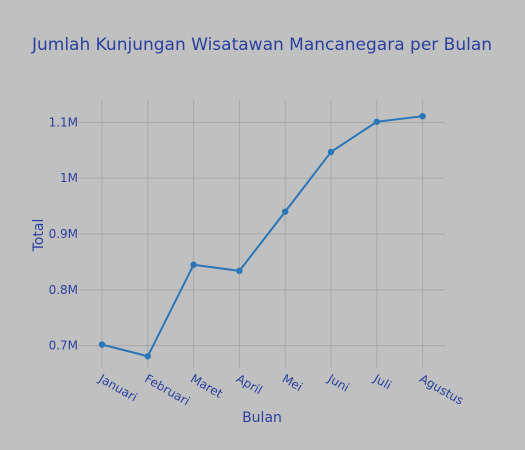 The width and height of the screenshot is (525, 450). Describe the element at coordinates (381, 382) in the screenshot. I see `x-tick-label: Juli` at that location.